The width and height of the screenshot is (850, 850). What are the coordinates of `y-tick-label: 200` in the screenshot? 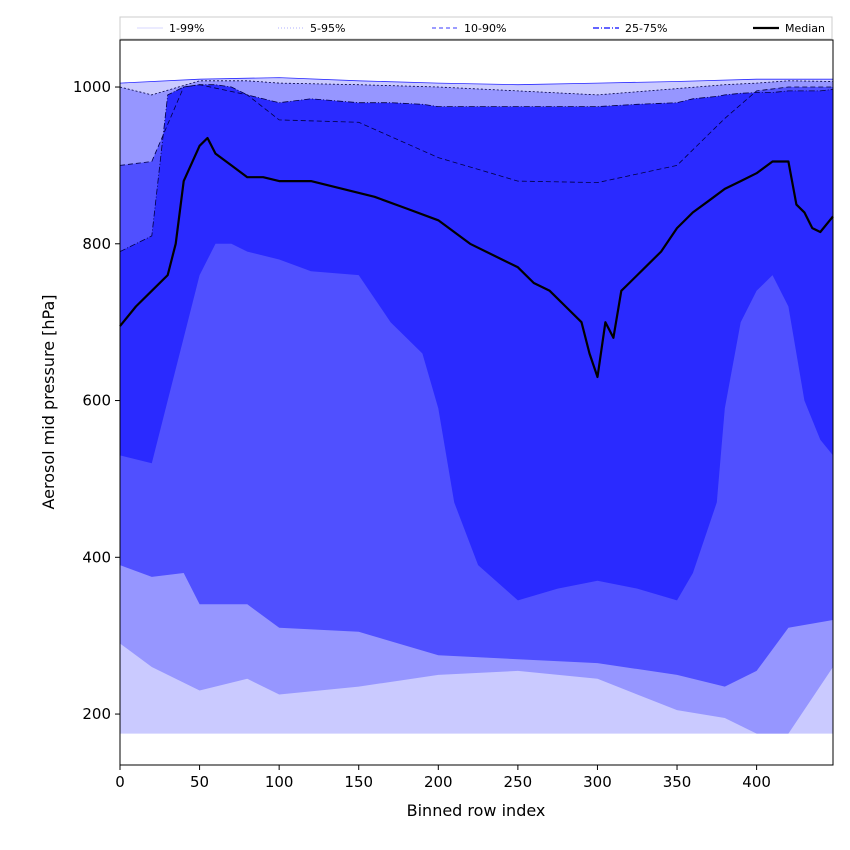 It's located at (96, 714).